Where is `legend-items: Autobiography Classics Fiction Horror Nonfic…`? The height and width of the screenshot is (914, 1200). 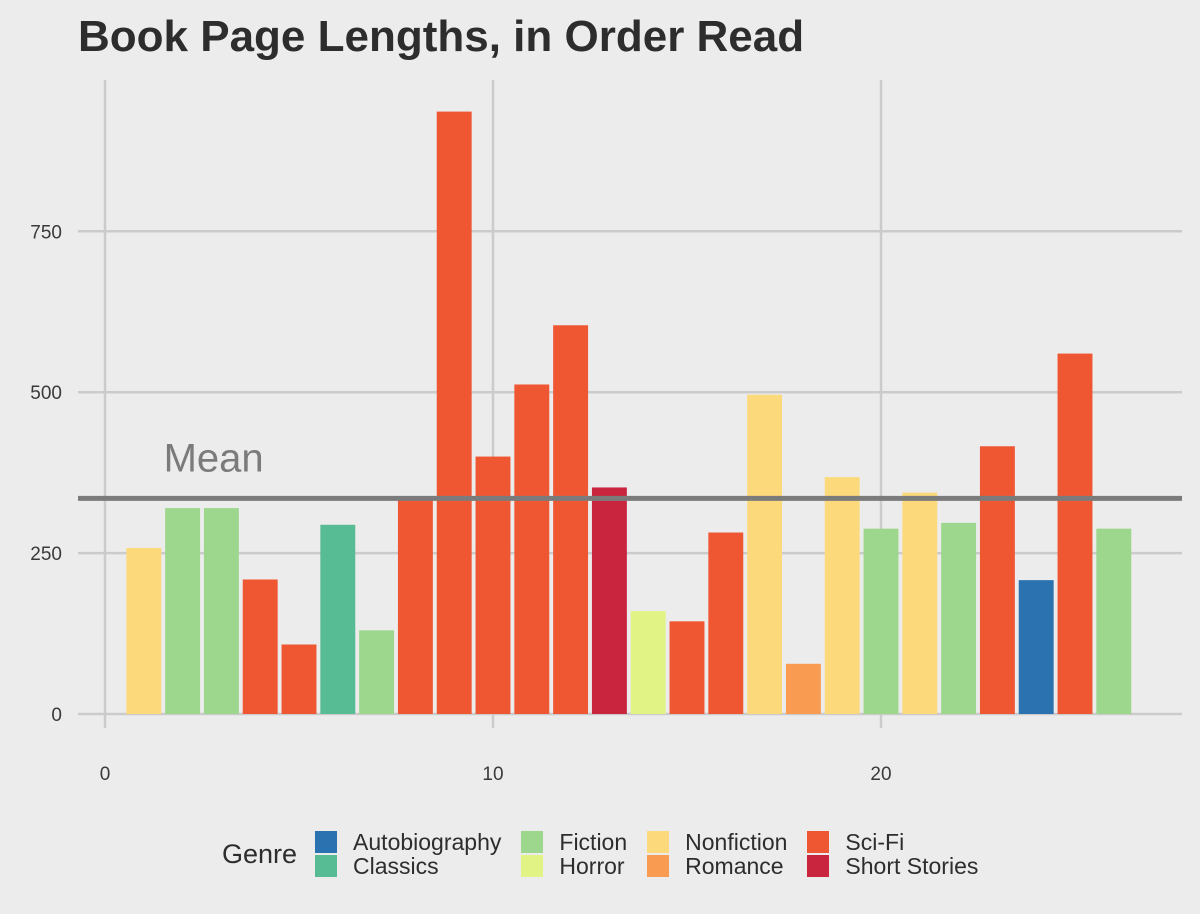 legend-items: Autobiography Classics Fiction Horror Nonfic… is located at coordinates (646, 854).